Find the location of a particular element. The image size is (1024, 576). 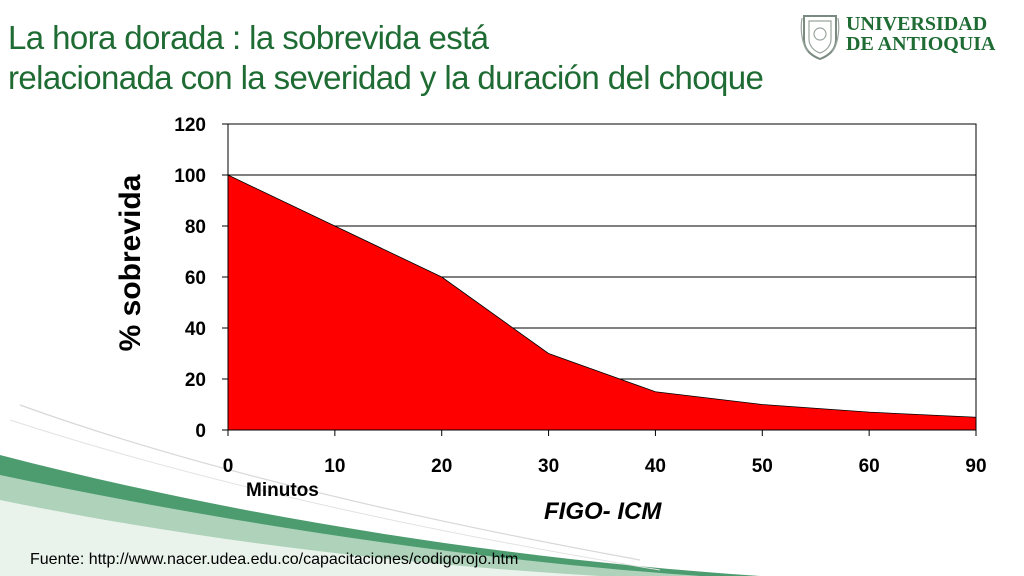

x-tick-label: 0 is located at coordinates (228, 466).